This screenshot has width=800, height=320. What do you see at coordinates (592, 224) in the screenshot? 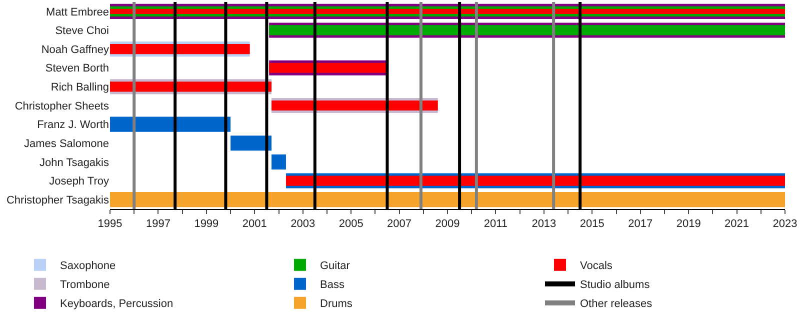
I see `x-tick-label: 2015` at bounding box center [592, 224].